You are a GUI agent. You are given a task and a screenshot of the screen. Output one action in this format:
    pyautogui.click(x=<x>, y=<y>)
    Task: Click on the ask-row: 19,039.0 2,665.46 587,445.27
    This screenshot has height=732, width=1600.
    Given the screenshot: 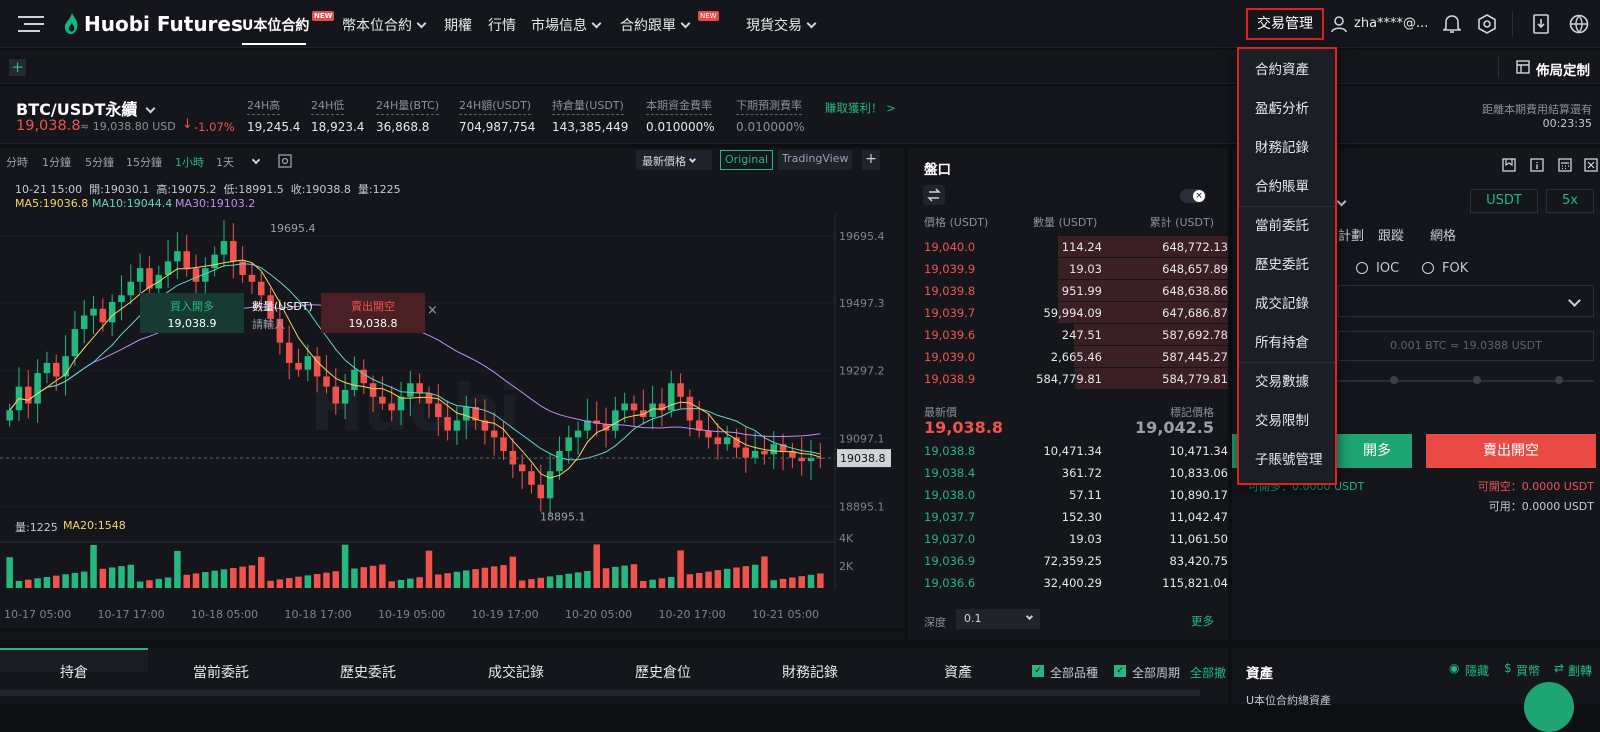 What is the action you would take?
    pyautogui.click(x=1075, y=357)
    